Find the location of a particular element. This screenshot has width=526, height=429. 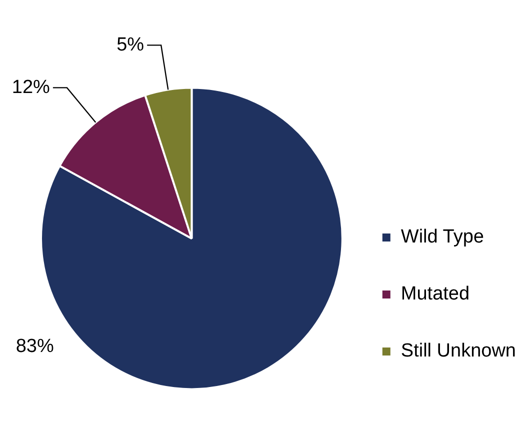

legend-label: Wild Type is located at coordinates (442, 237).